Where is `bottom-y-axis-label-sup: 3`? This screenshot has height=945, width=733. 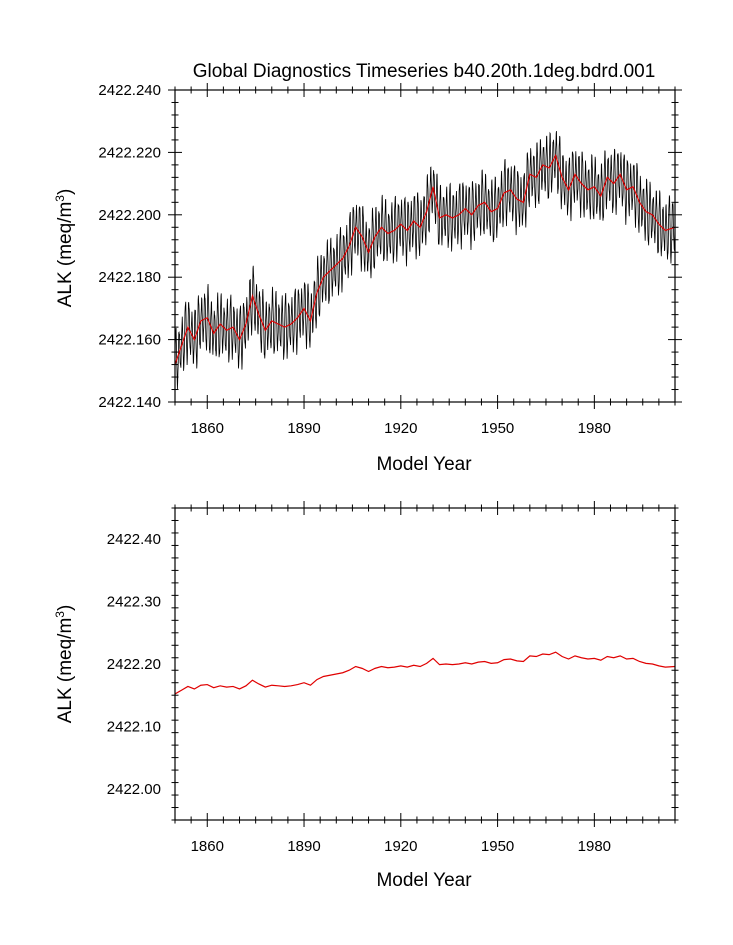 bottom-y-axis-label-sup: 3 is located at coordinates (60, 614).